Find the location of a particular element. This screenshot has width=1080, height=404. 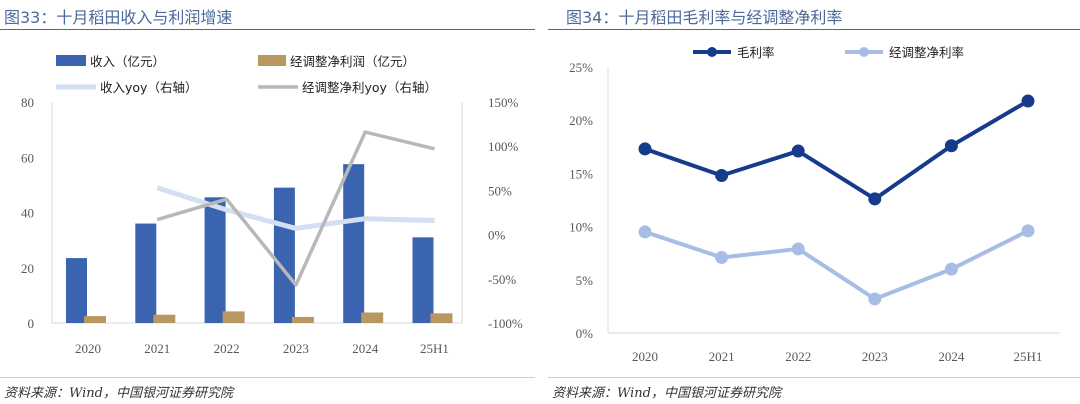

legend-swatch-profit is located at coordinates (272, 60).